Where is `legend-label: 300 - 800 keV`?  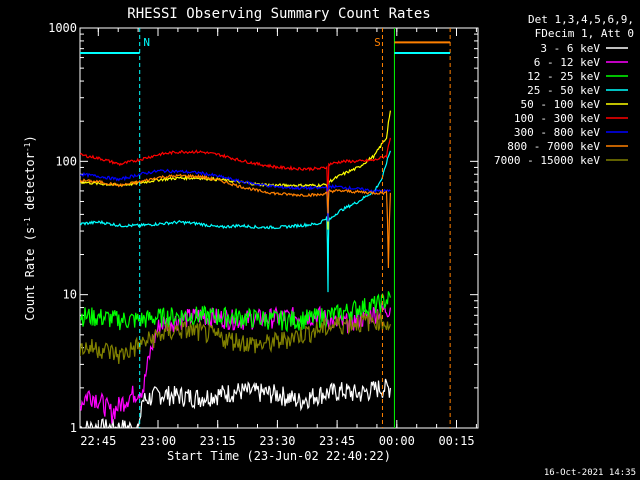 legend-label: 300 - 800 keV is located at coordinates (557, 132).